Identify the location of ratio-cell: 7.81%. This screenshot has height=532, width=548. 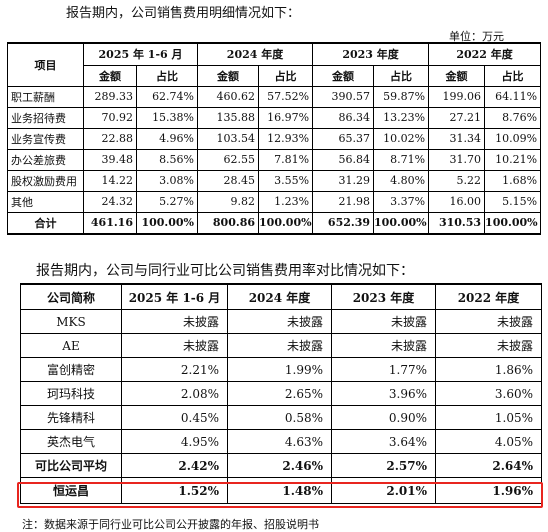
(286, 159).